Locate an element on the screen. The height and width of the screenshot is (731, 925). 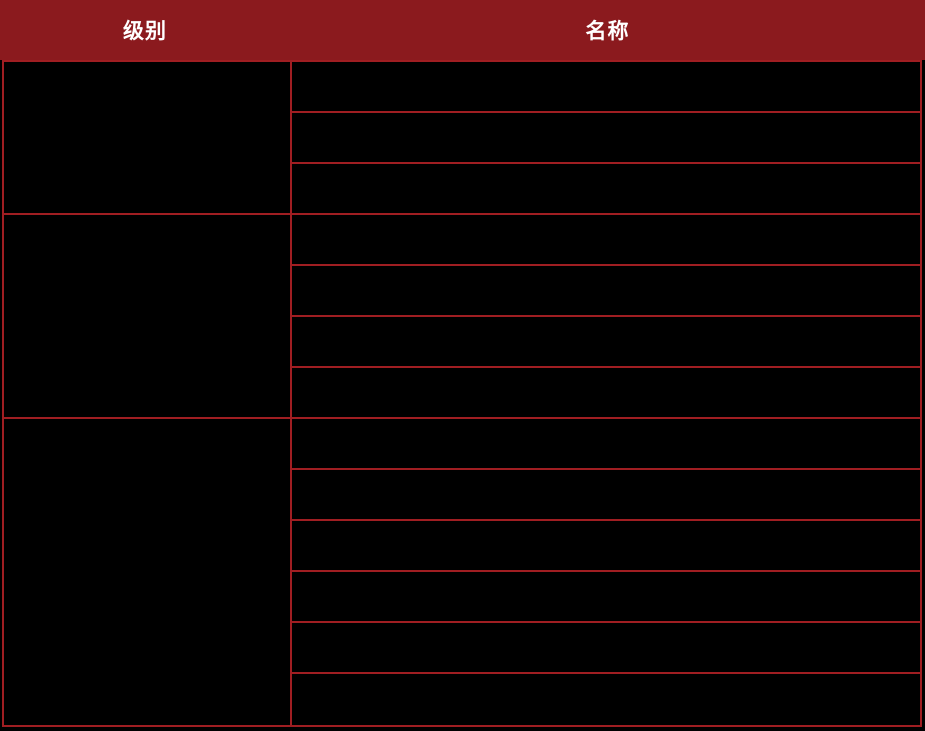
column-header-level: 级别 is located at coordinates (145, 31).